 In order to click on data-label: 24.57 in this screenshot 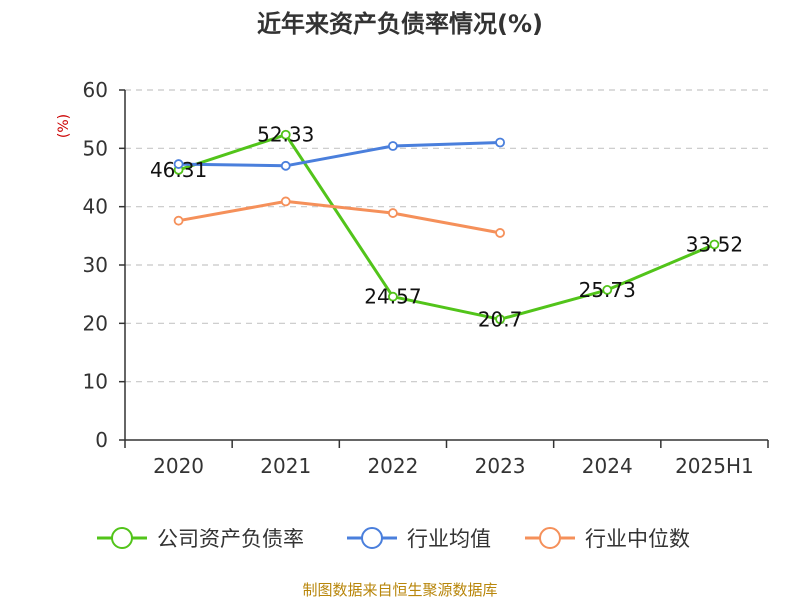, I will do `click(392, 297)`.